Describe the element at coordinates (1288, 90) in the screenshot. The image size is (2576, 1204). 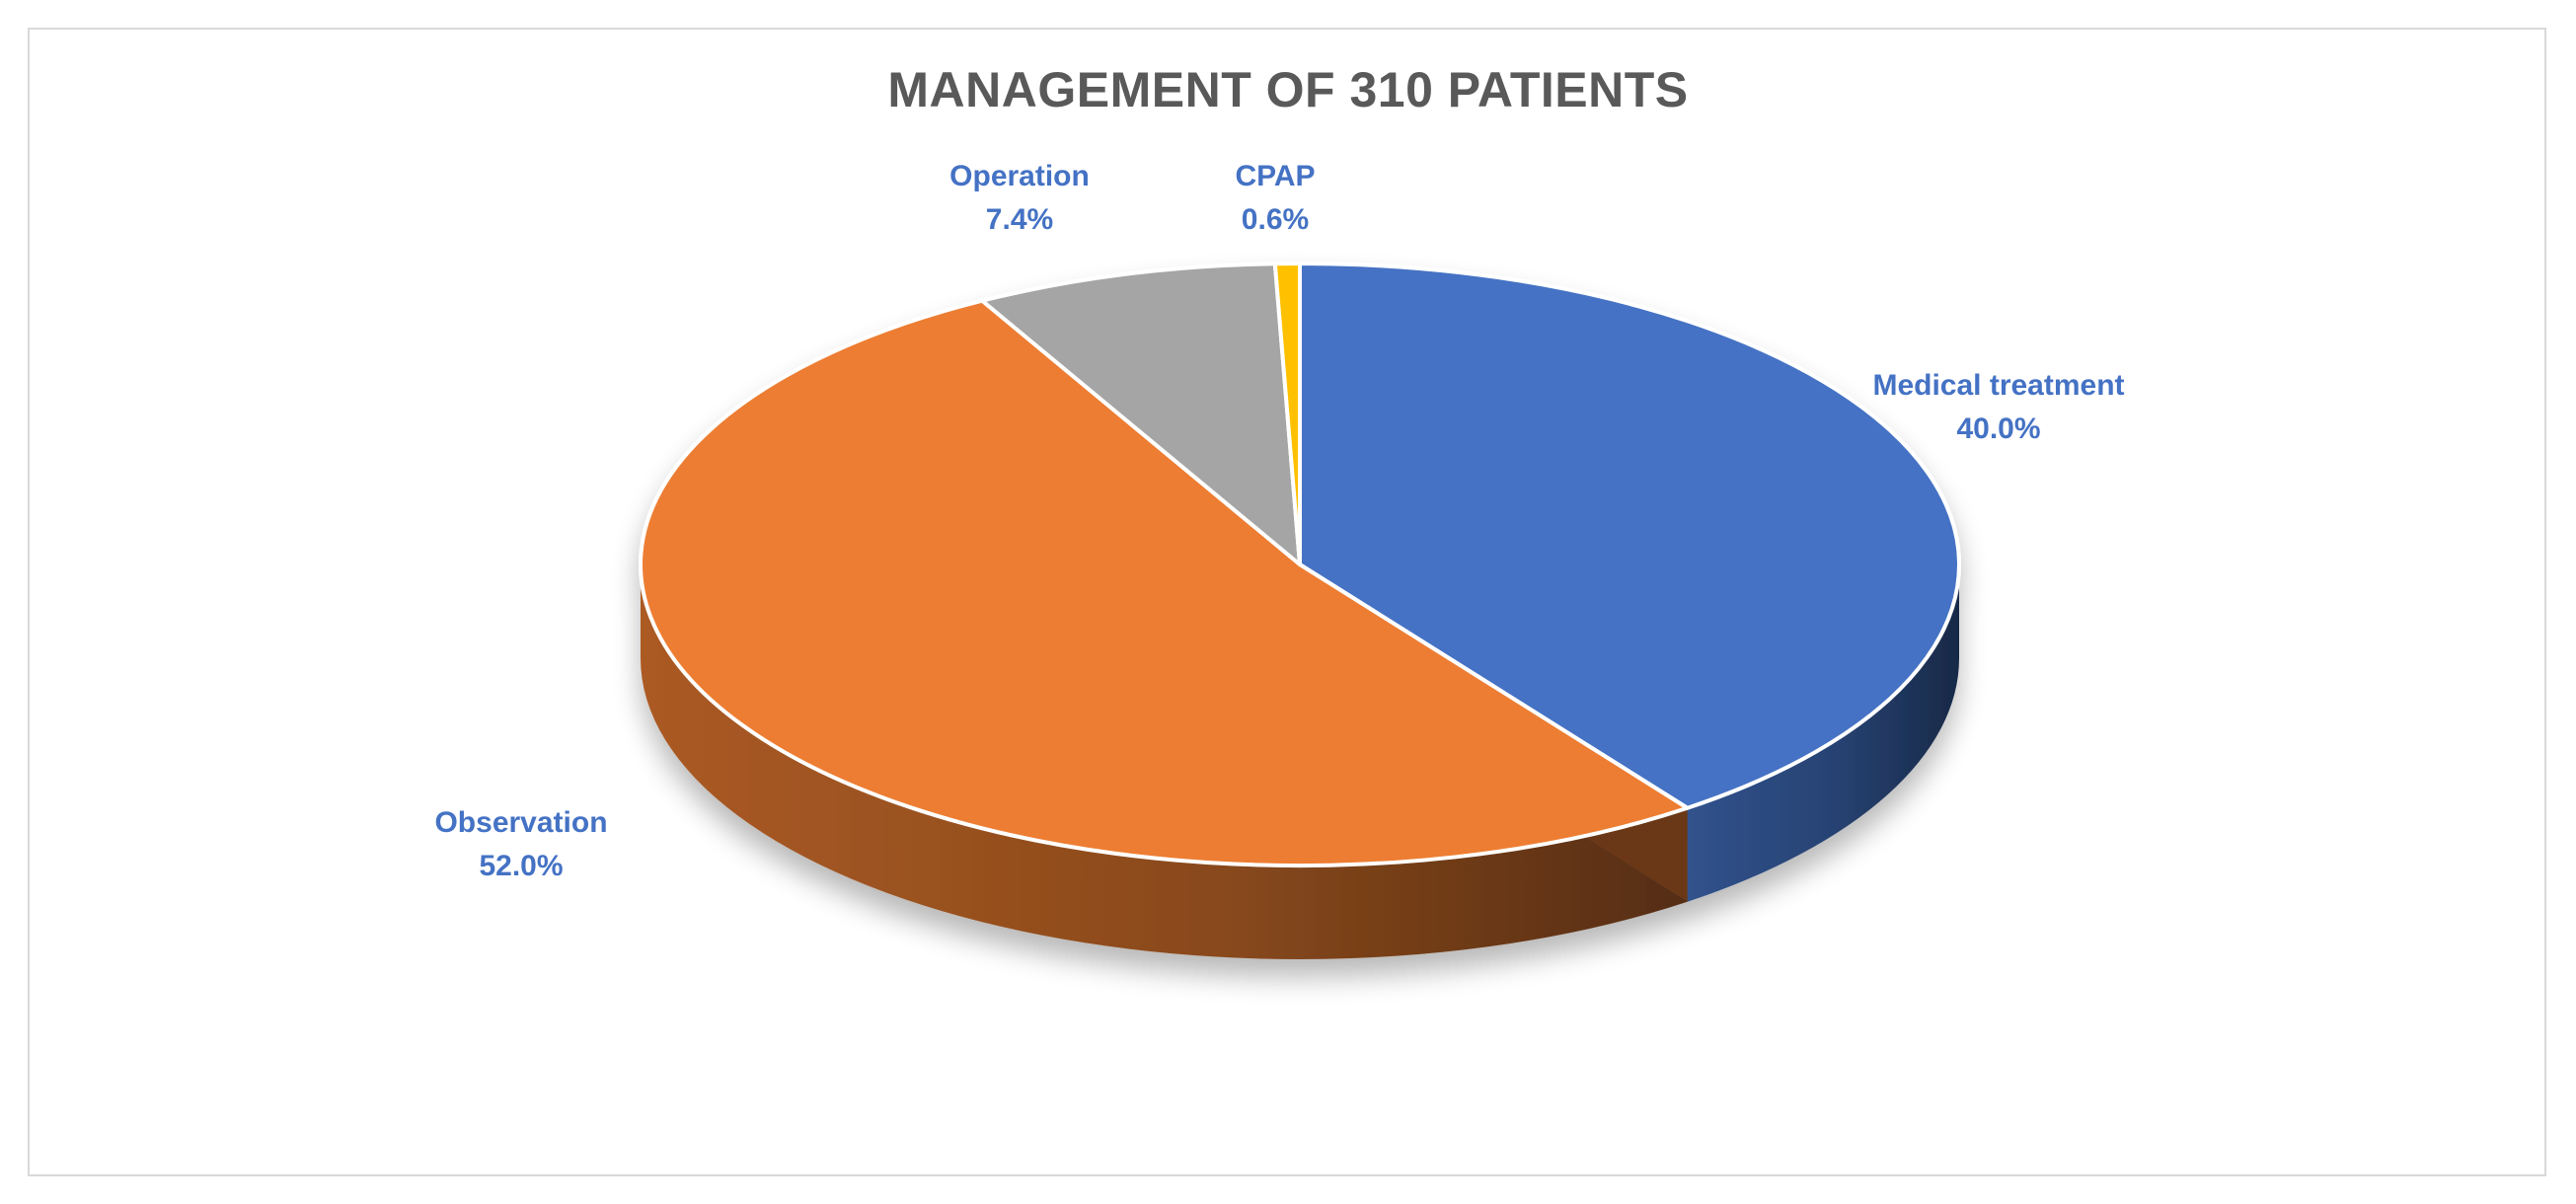
I see `chart-title: MANAGEMENT OF 310 PATIENTS` at that location.